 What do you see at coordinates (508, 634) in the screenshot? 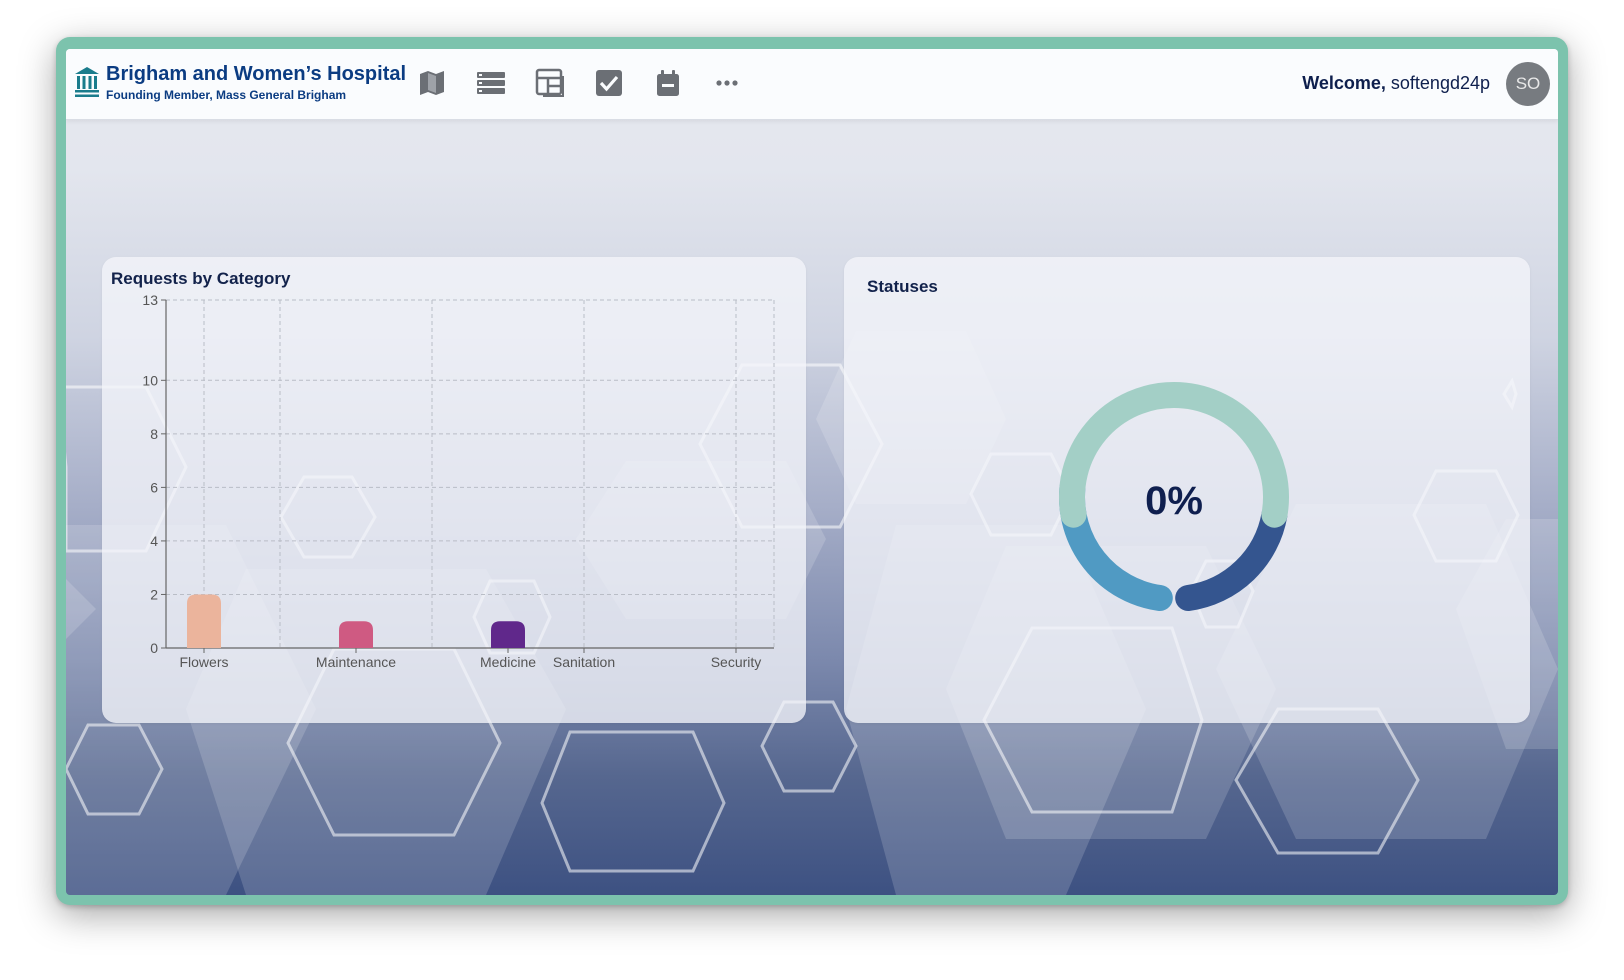
I see `bar-medicine` at bounding box center [508, 634].